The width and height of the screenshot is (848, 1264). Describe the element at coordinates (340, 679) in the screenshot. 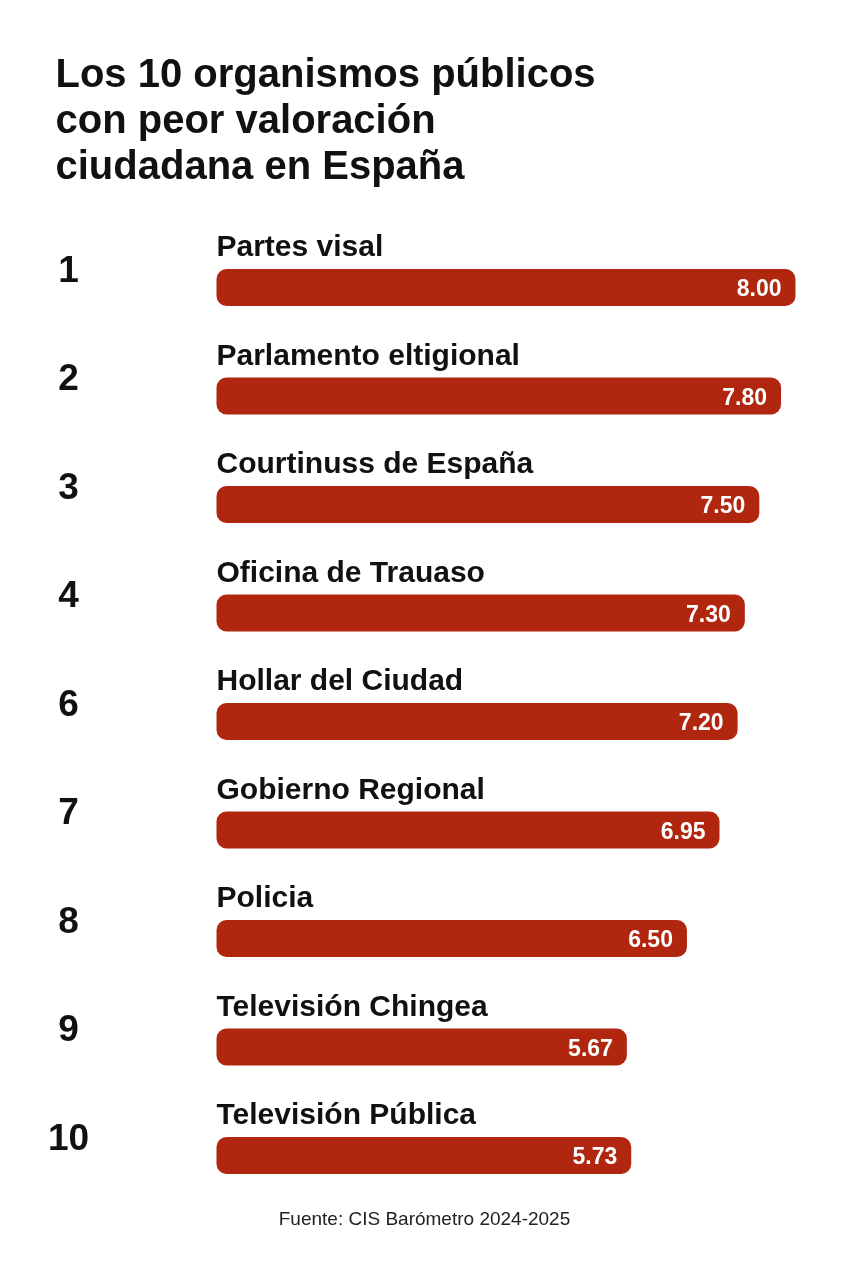

I see `y-tick-label: Hollar del Ciudad` at that location.